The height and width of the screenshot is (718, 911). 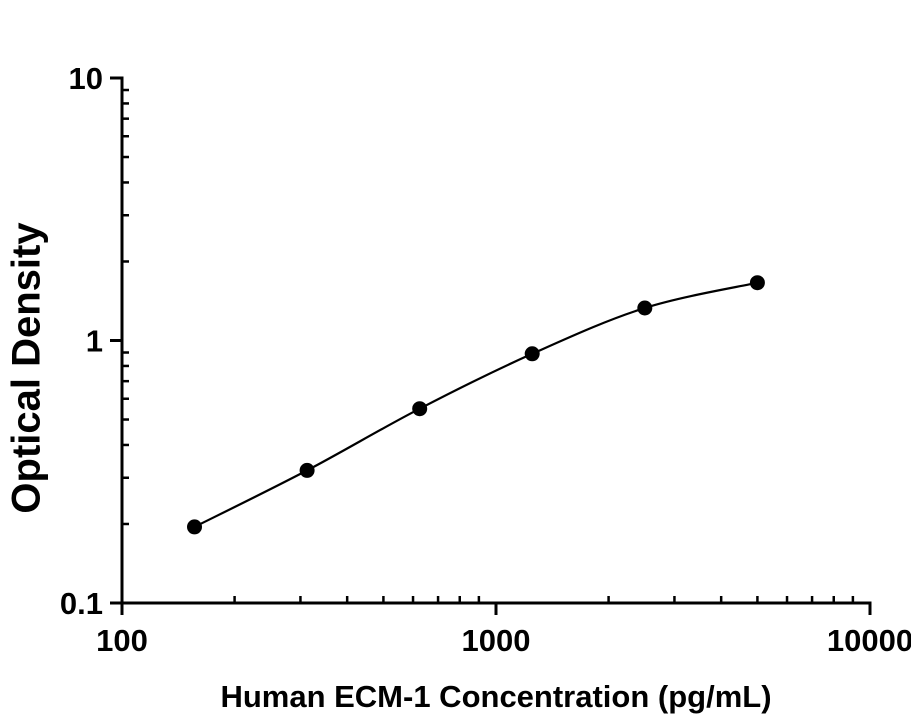 What do you see at coordinates (496, 696) in the screenshot?
I see `x-axis-title: Human ECM-1 Concentration (pg/mL)` at bounding box center [496, 696].